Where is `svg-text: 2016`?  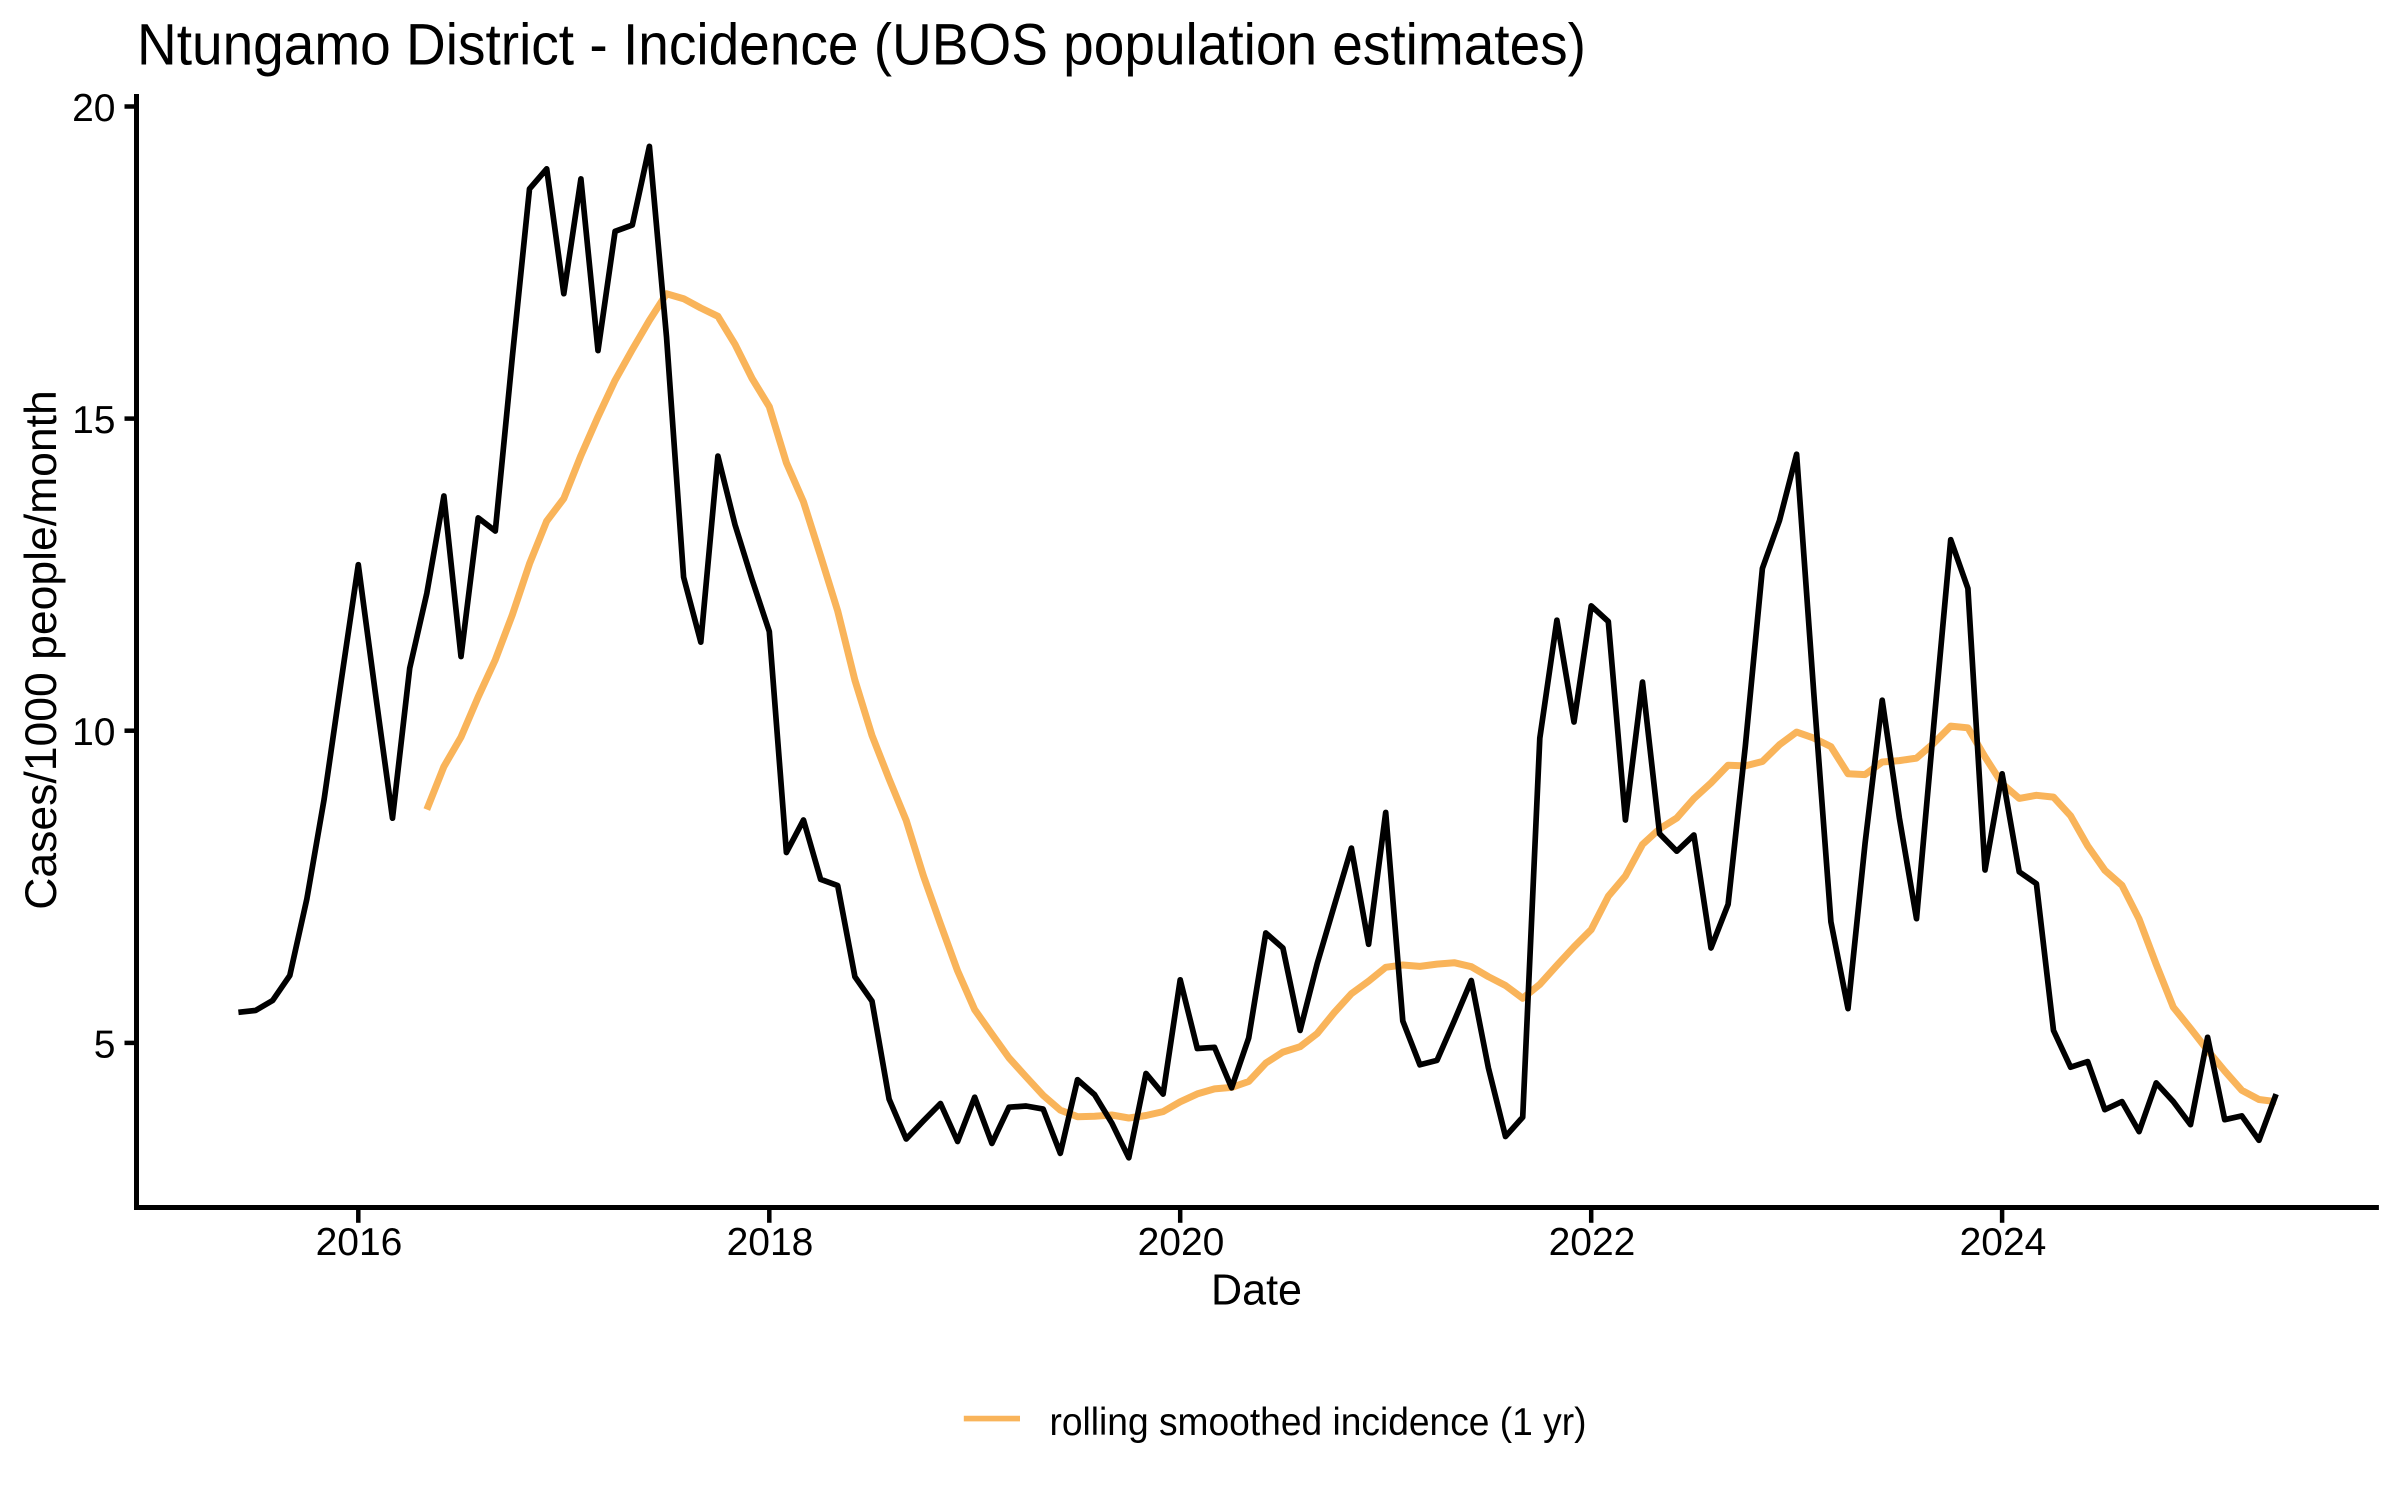 svg-text: 2016 is located at coordinates (359, 1242).